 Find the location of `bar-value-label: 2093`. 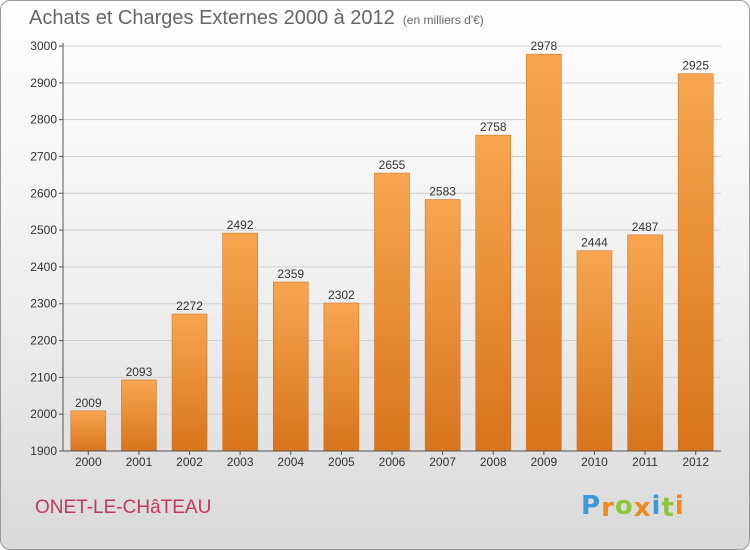

bar-value-label: 2093 is located at coordinates (139, 372).